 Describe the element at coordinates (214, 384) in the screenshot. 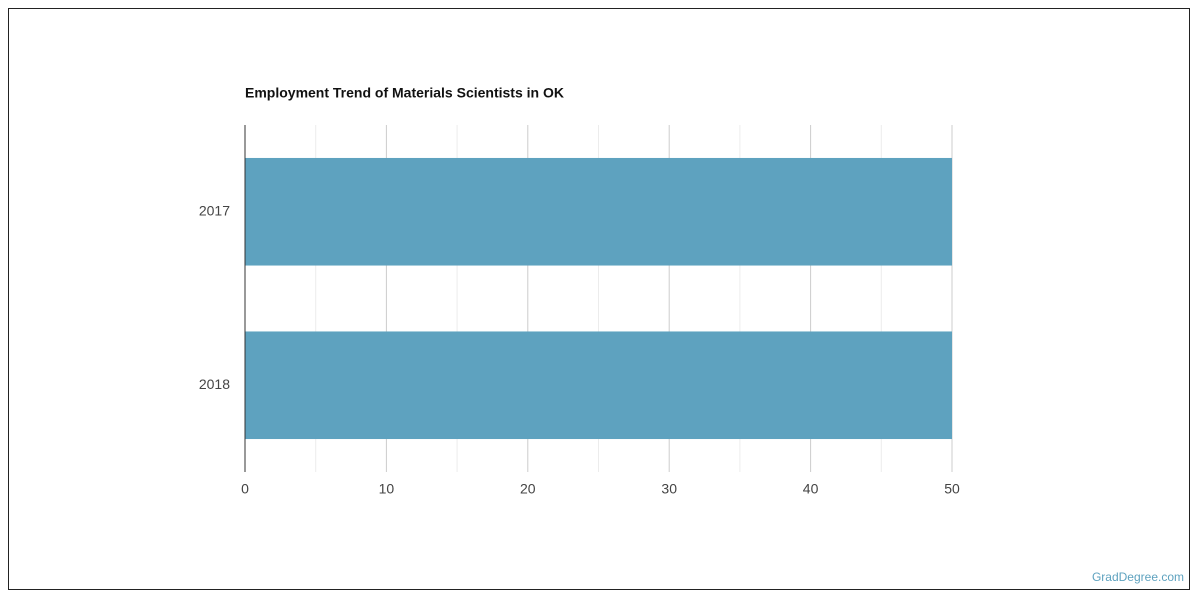

I see `y-tick-label: 2018` at that location.